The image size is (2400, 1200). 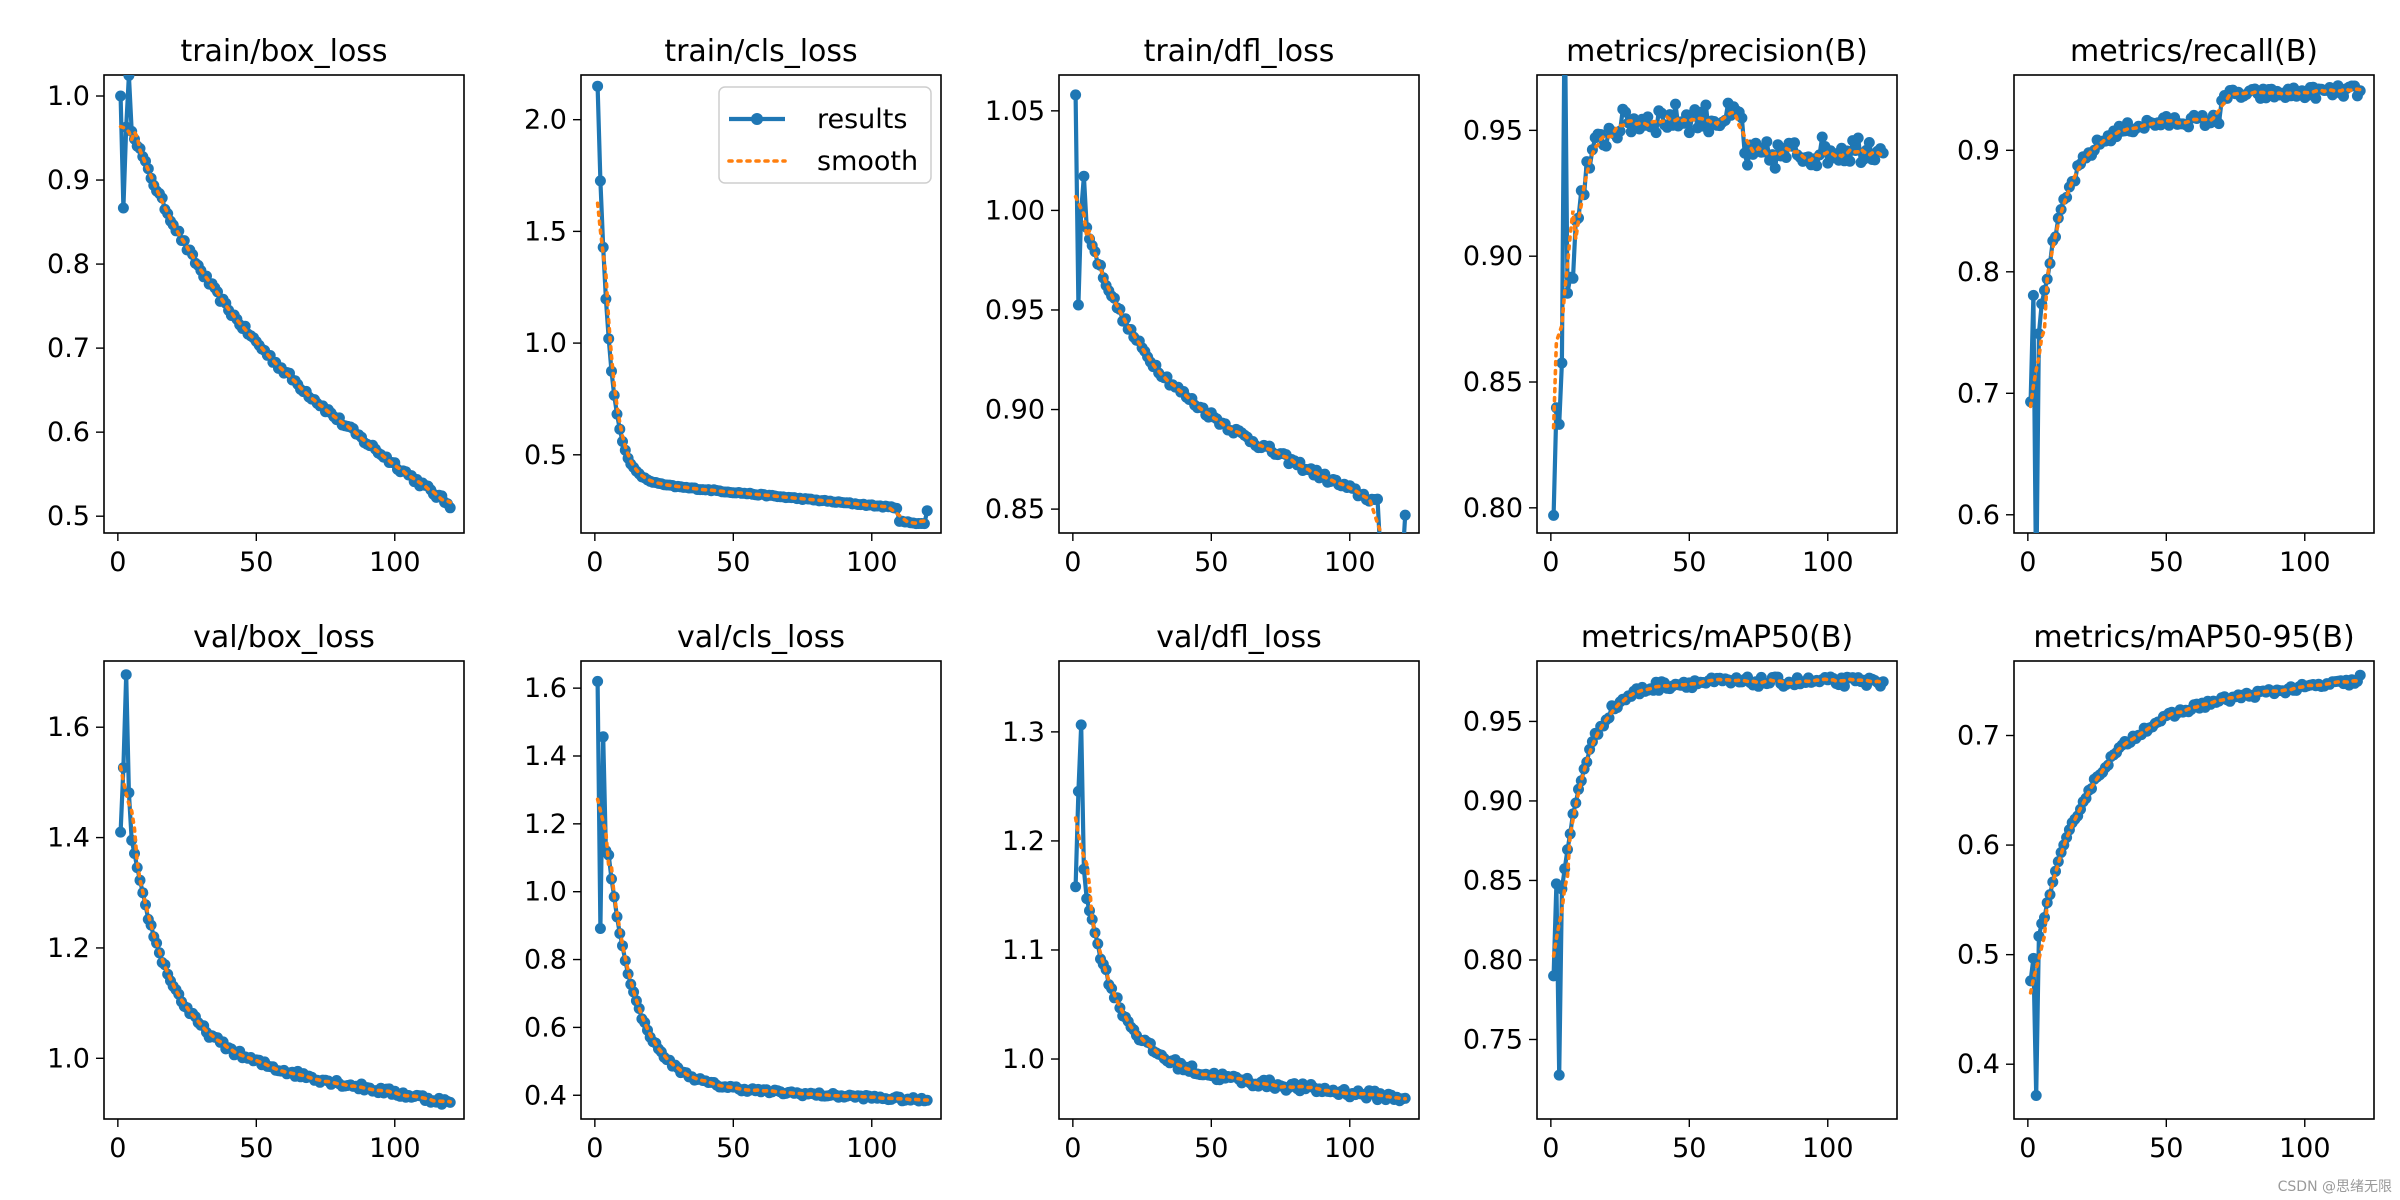 What do you see at coordinates (1238, 637) in the screenshot?
I see `chart-title: val/dfl_loss` at bounding box center [1238, 637].